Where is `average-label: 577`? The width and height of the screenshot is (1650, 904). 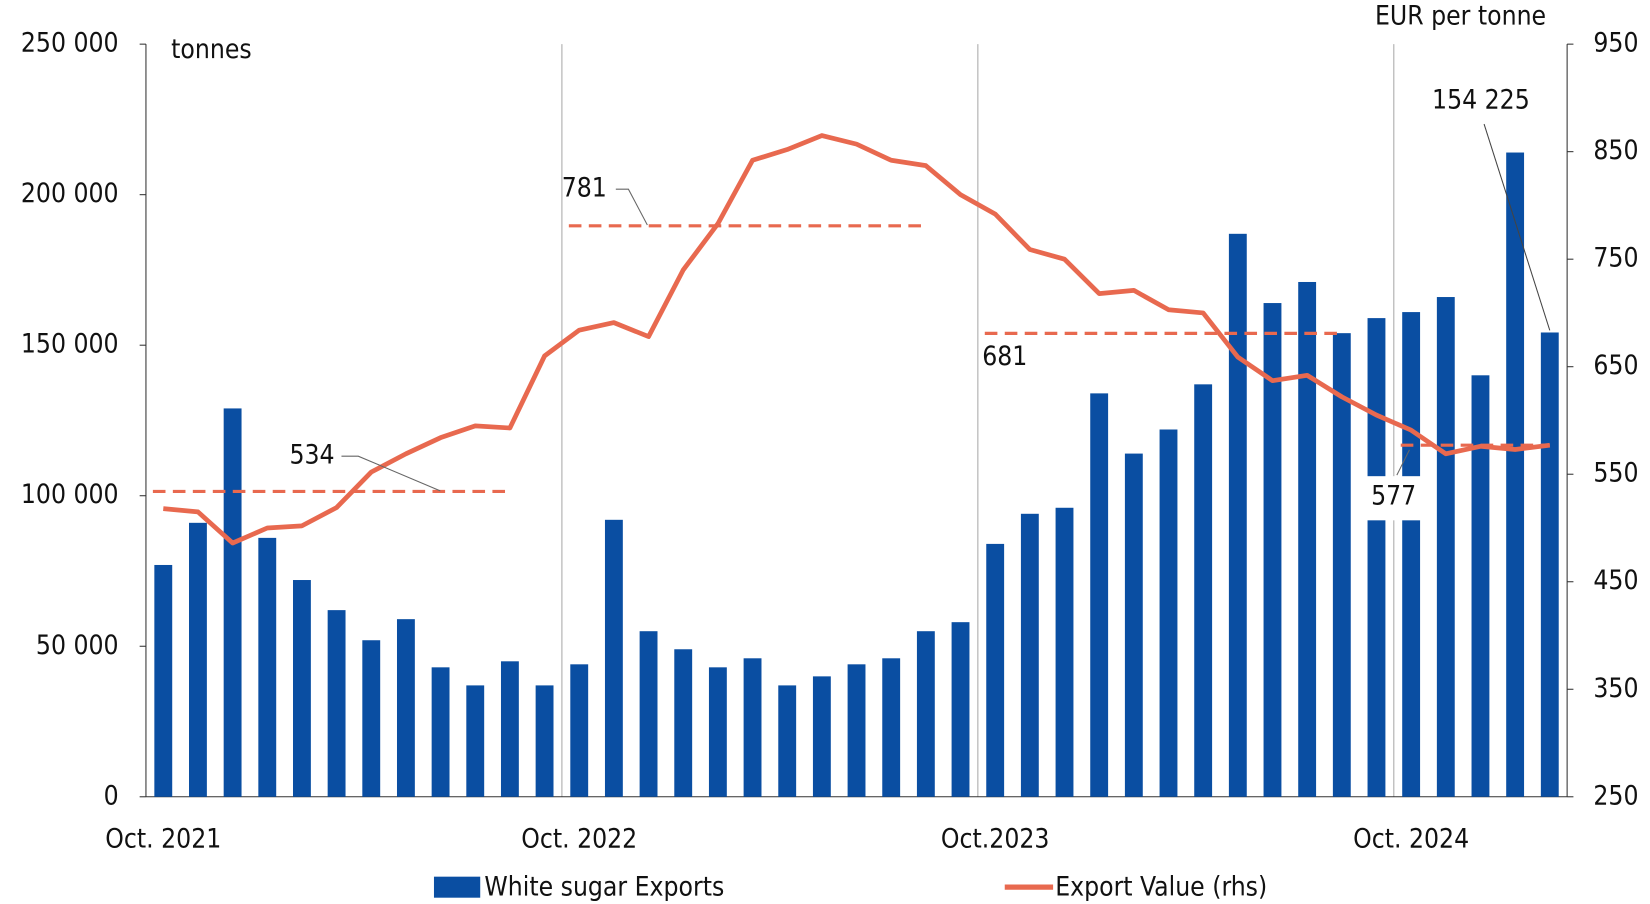
average-label: 577 is located at coordinates (1393, 497).